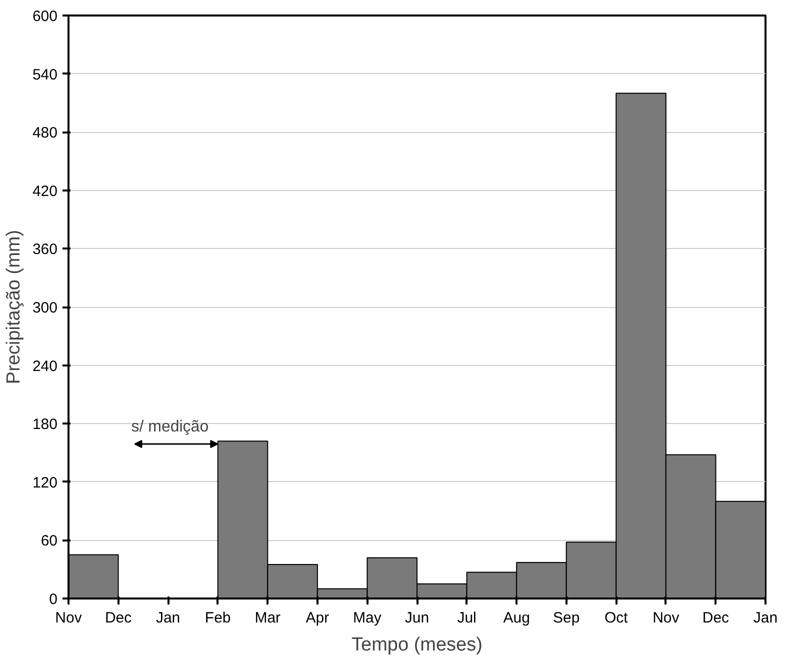 The width and height of the screenshot is (803, 666). Describe the element at coordinates (45, 191) in the screenshot. I see `y-tick-label: 420` at that location.